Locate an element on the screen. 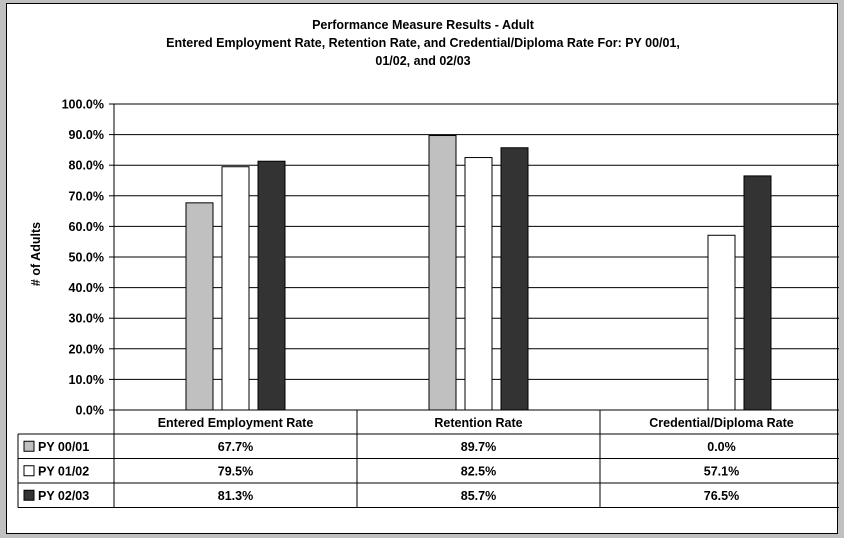 The height and width of the screenshot is (538, 844). category-label: Credential/Diploma Rate is located at coordinates (721, 423).